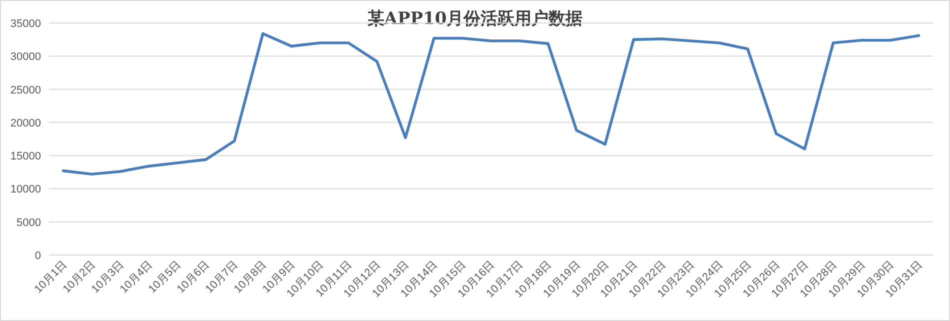 This screenshot has width=950, height=321. Describe the element at coordinates (25, 190) in the screenshot. I see `y-tick-label: 10000` at that location.